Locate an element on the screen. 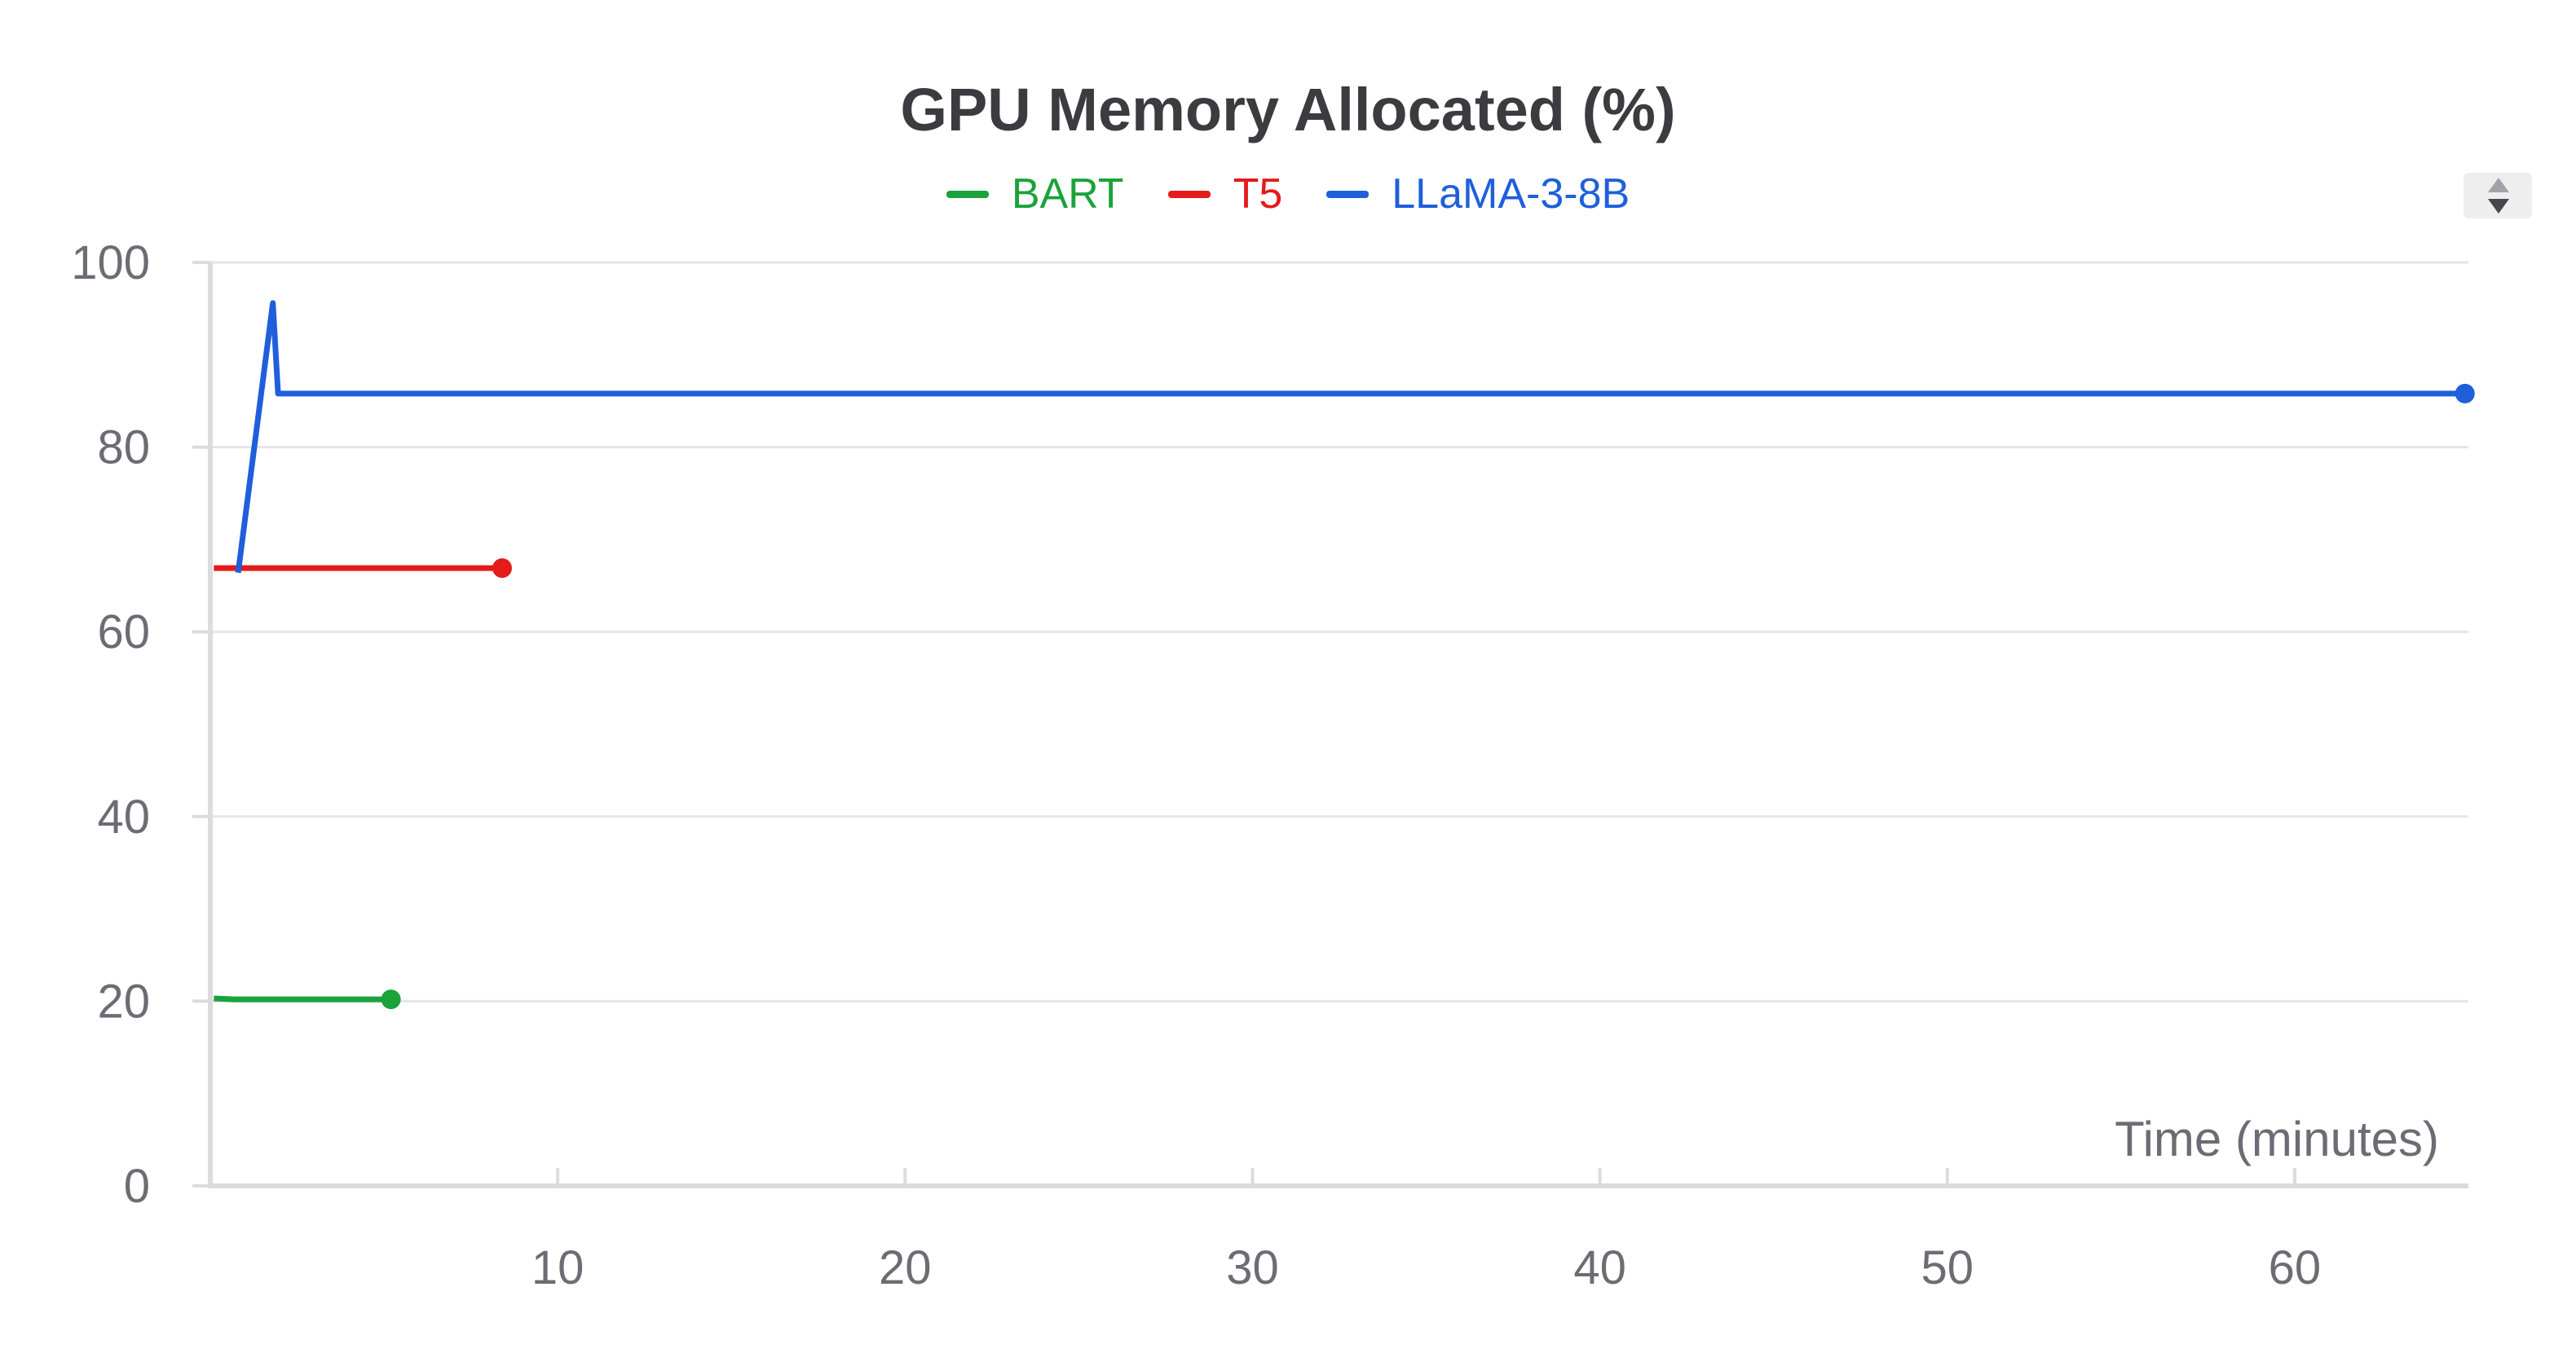 The width and height of the screenshot is (2576, 1353). y-tick-label-80: 80 is located at coordinates (123, 447).